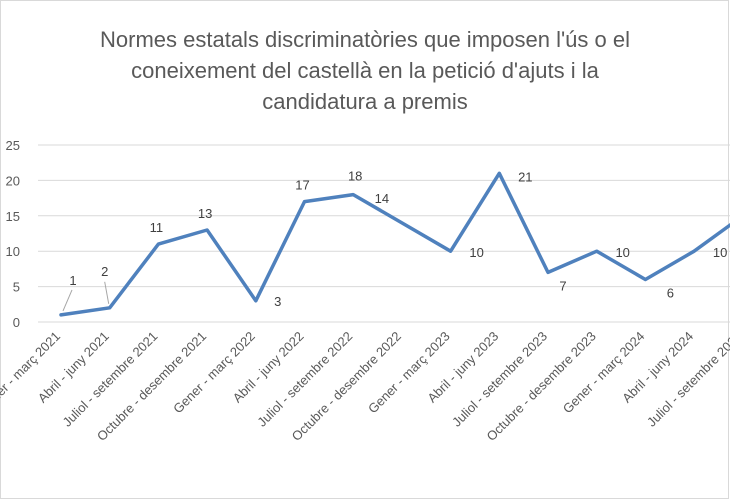 The width and height of the screenshot is (730, 500). What do you see at coordinates (525, 176) in the screenshot?
I see `data-label: 21` at bounding box center [525, 176].